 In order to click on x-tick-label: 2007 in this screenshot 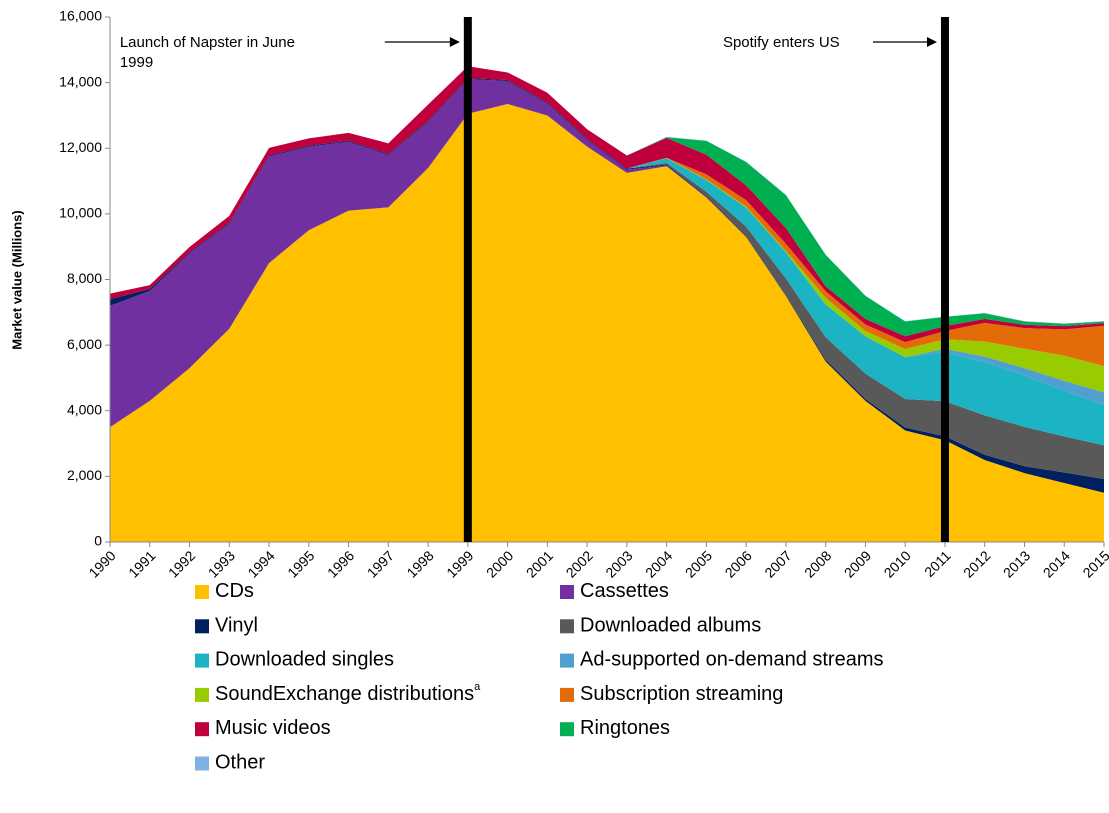, I will do `click(777, 563)`.